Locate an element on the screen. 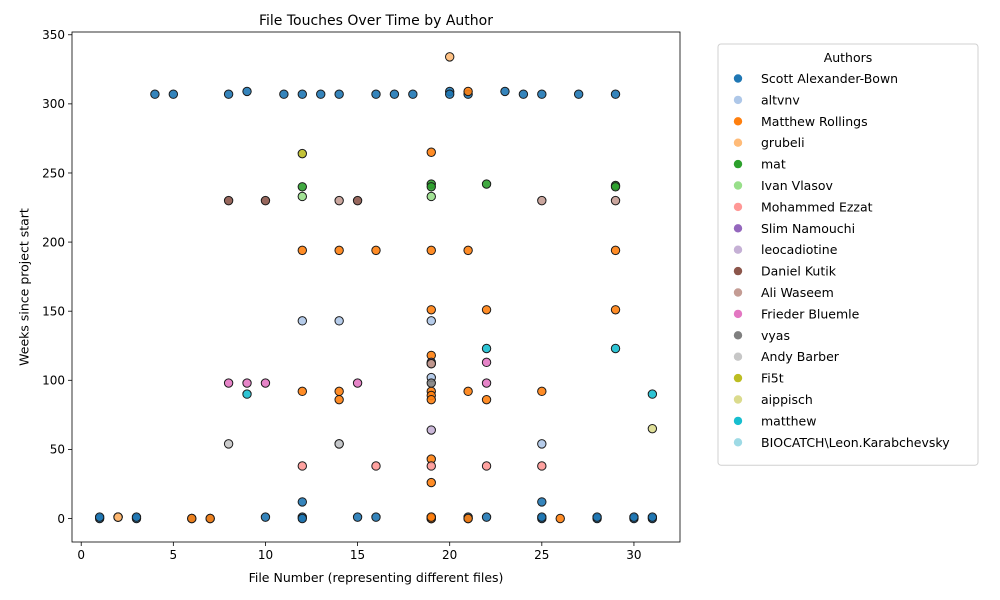  legend-entry: Fi5t is located at coordinates (758, 378).